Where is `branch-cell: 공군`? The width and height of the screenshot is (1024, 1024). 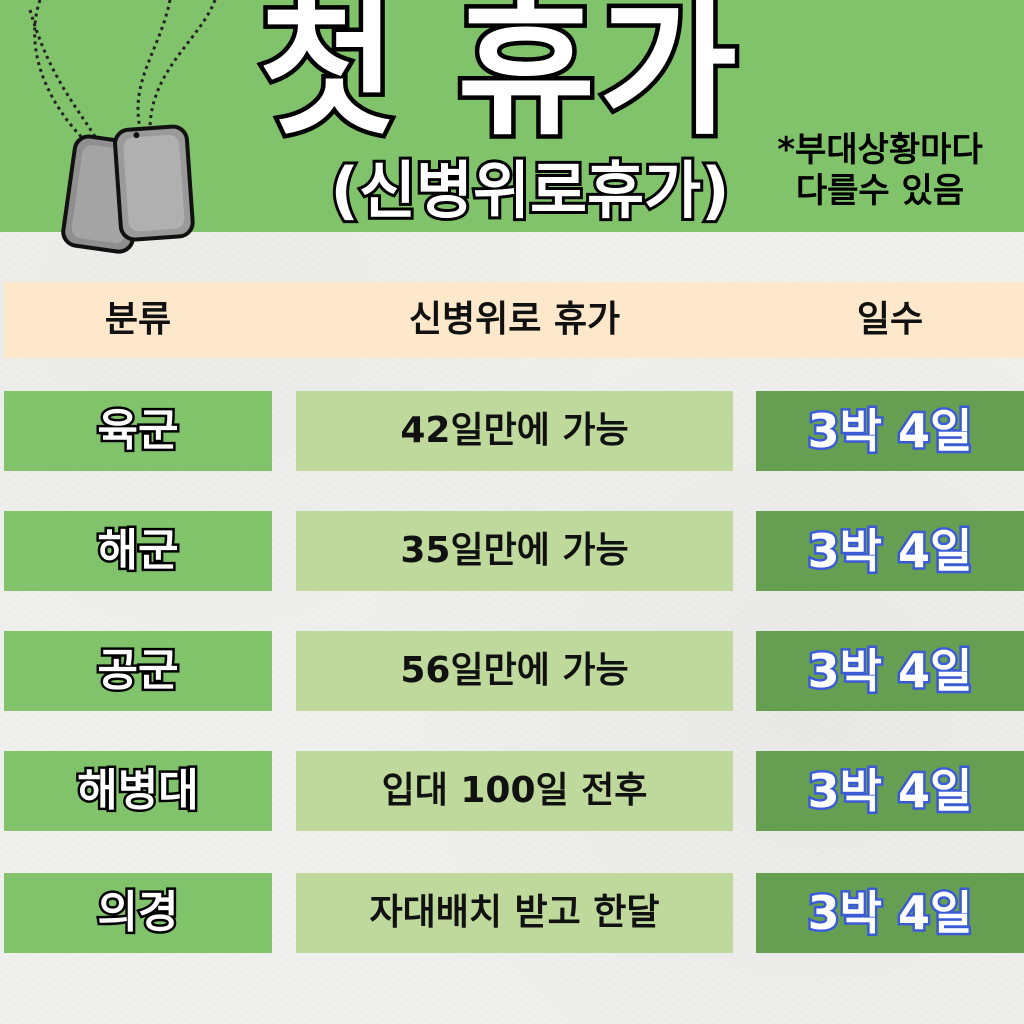
branch-cell: 공군 is located at coordinates (138, 671).